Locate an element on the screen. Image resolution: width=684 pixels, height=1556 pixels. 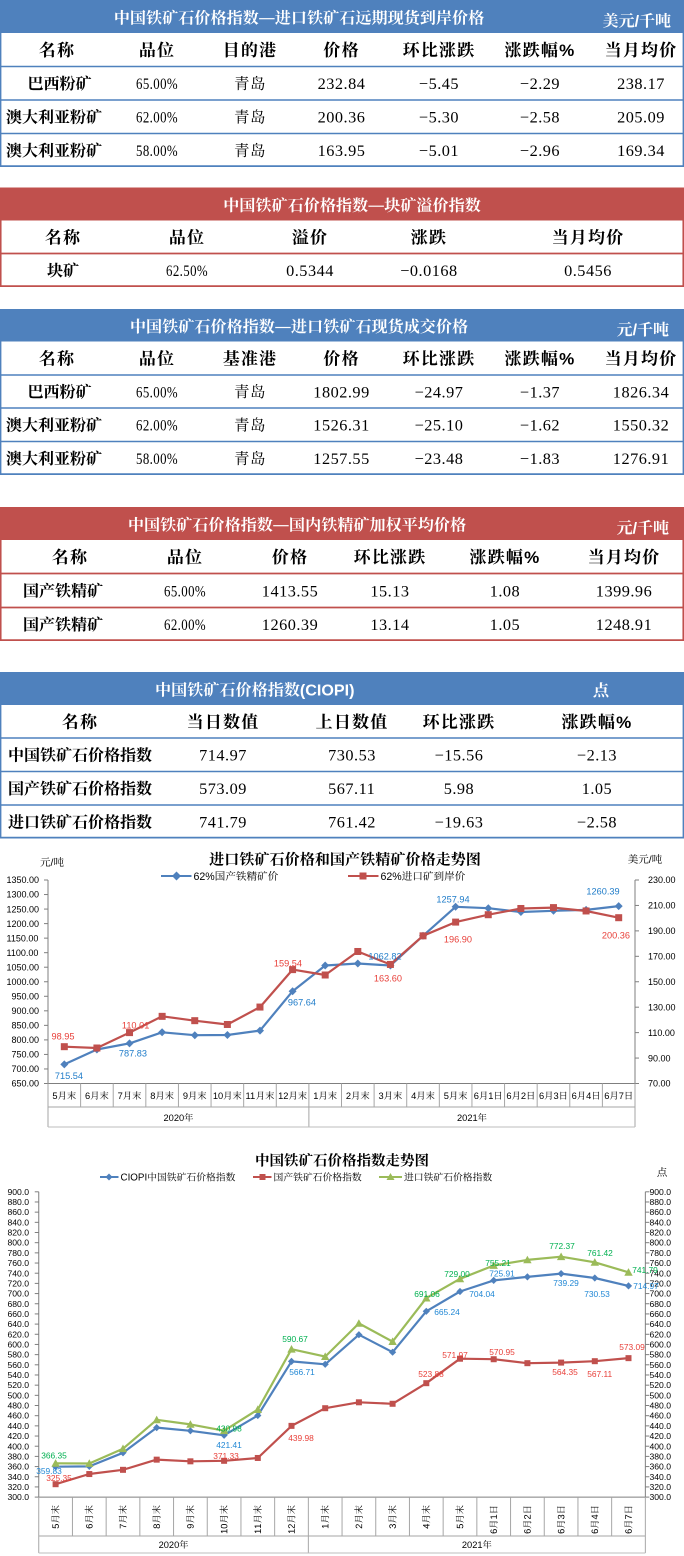
svg-text: 11 is located at coordinates (251, 1096).